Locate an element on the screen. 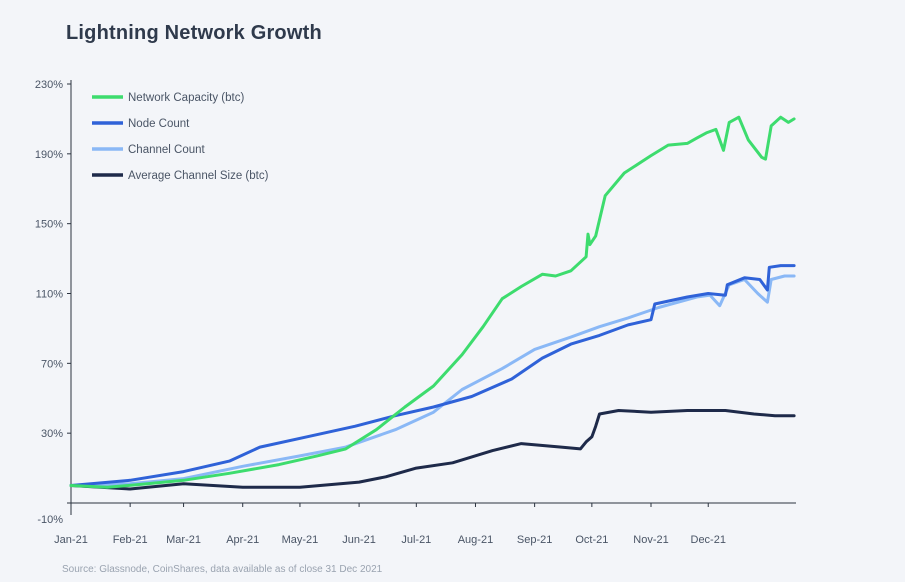 The height and width of the screenshot is (582, 905). x-tick-label: Jul-21 is located at coordinates (416, 540).